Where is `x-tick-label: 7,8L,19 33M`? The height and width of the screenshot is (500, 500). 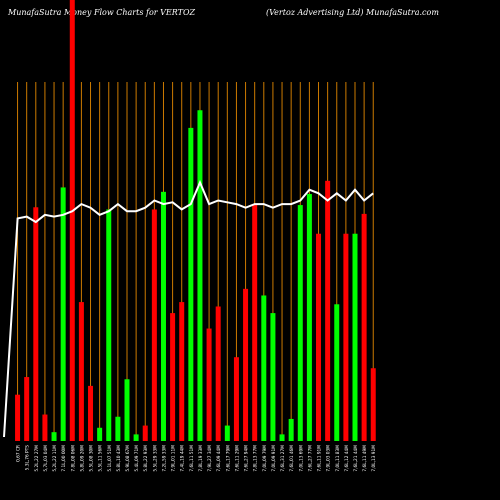
x-tick-label: 7,8L,19 33M is located at coordinates (201, 458).